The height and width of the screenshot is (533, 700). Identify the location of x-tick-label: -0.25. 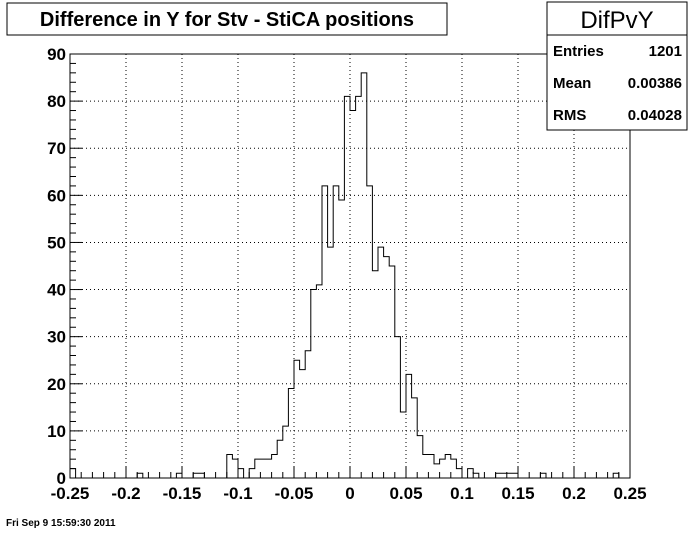
(70, 493).